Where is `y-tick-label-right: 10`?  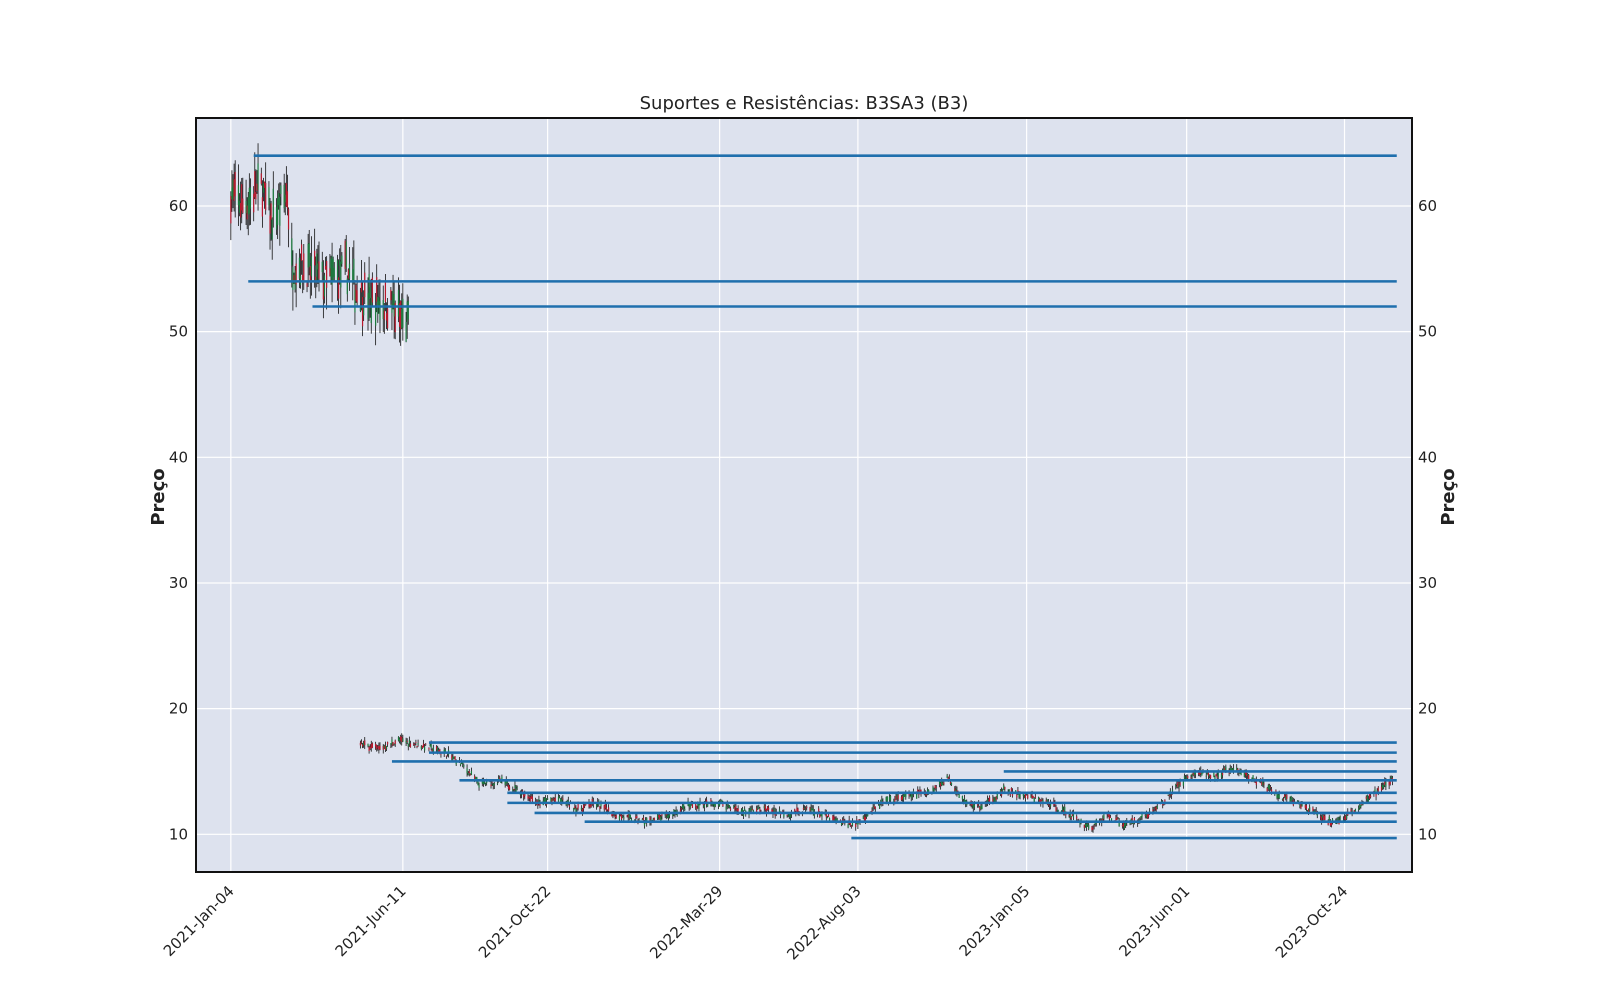
y-tick-label-right: 10 is located at coordinates (1427, 834).